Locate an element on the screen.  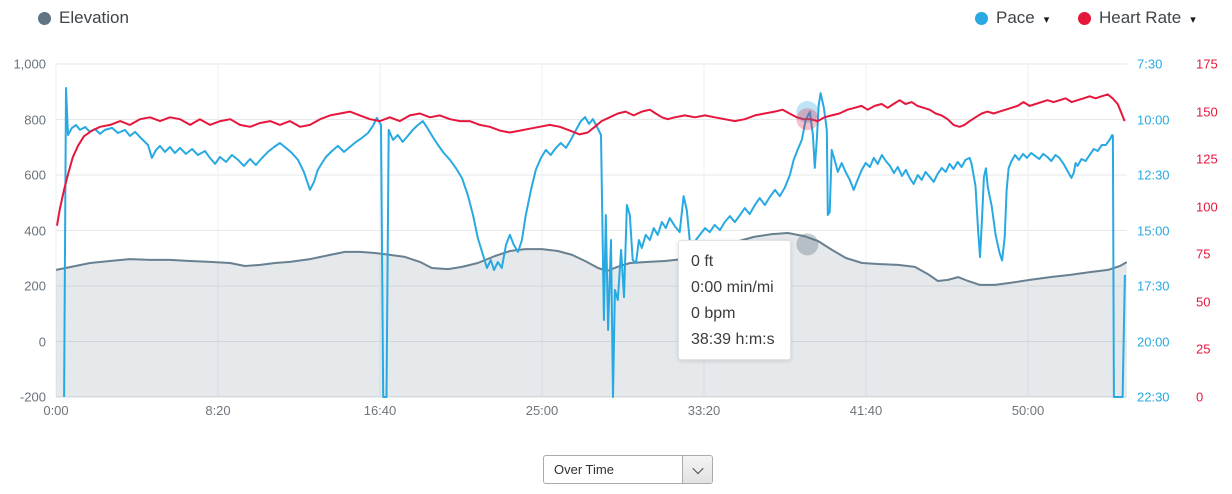
elevation-axis-tick-label: 800 is located at coordinates (35, 119).